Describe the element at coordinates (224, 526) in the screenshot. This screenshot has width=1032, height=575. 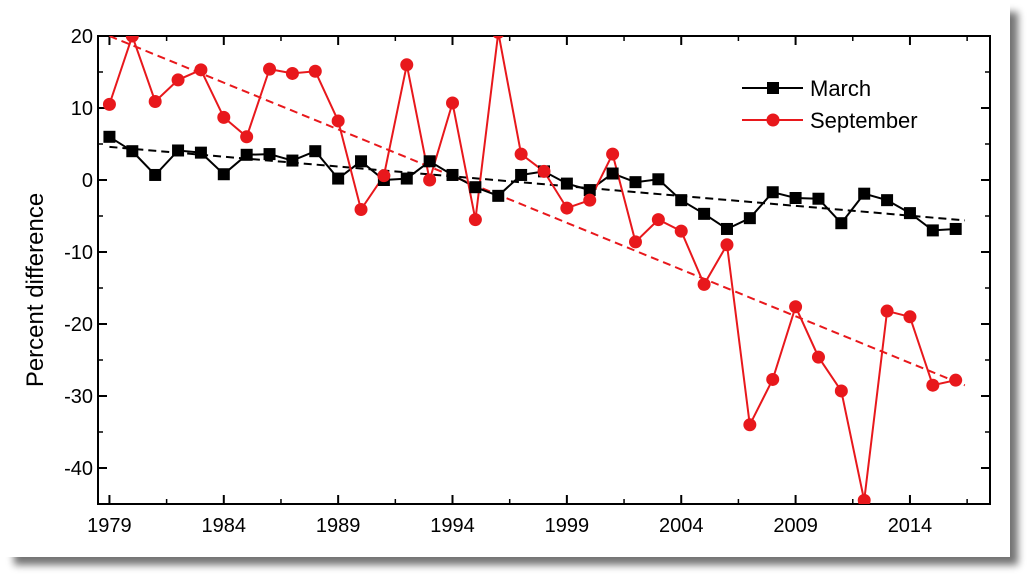
I see `x-tick-label: 1984` at that location.